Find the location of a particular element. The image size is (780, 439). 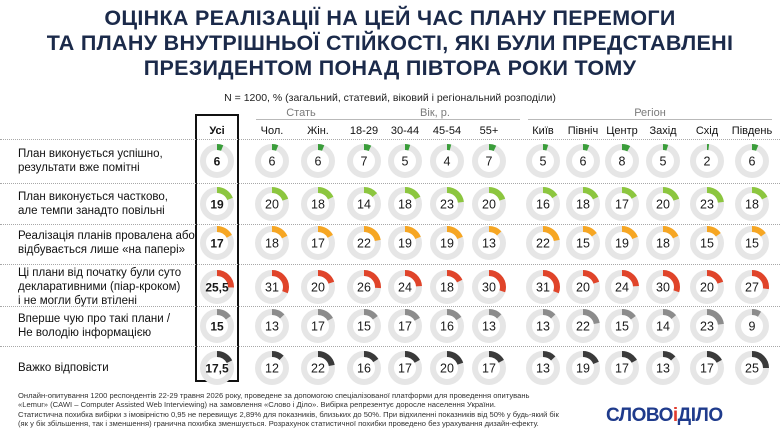

column-header: Схід is located at coordinates (707, 131).